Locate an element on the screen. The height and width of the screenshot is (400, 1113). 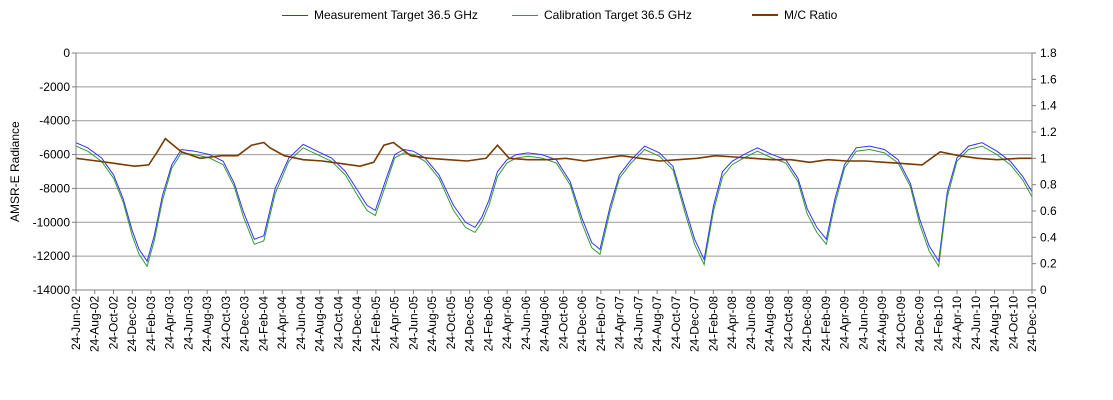
x-tick-label: 24-Dec-09 is located at coordinates (920, 324).